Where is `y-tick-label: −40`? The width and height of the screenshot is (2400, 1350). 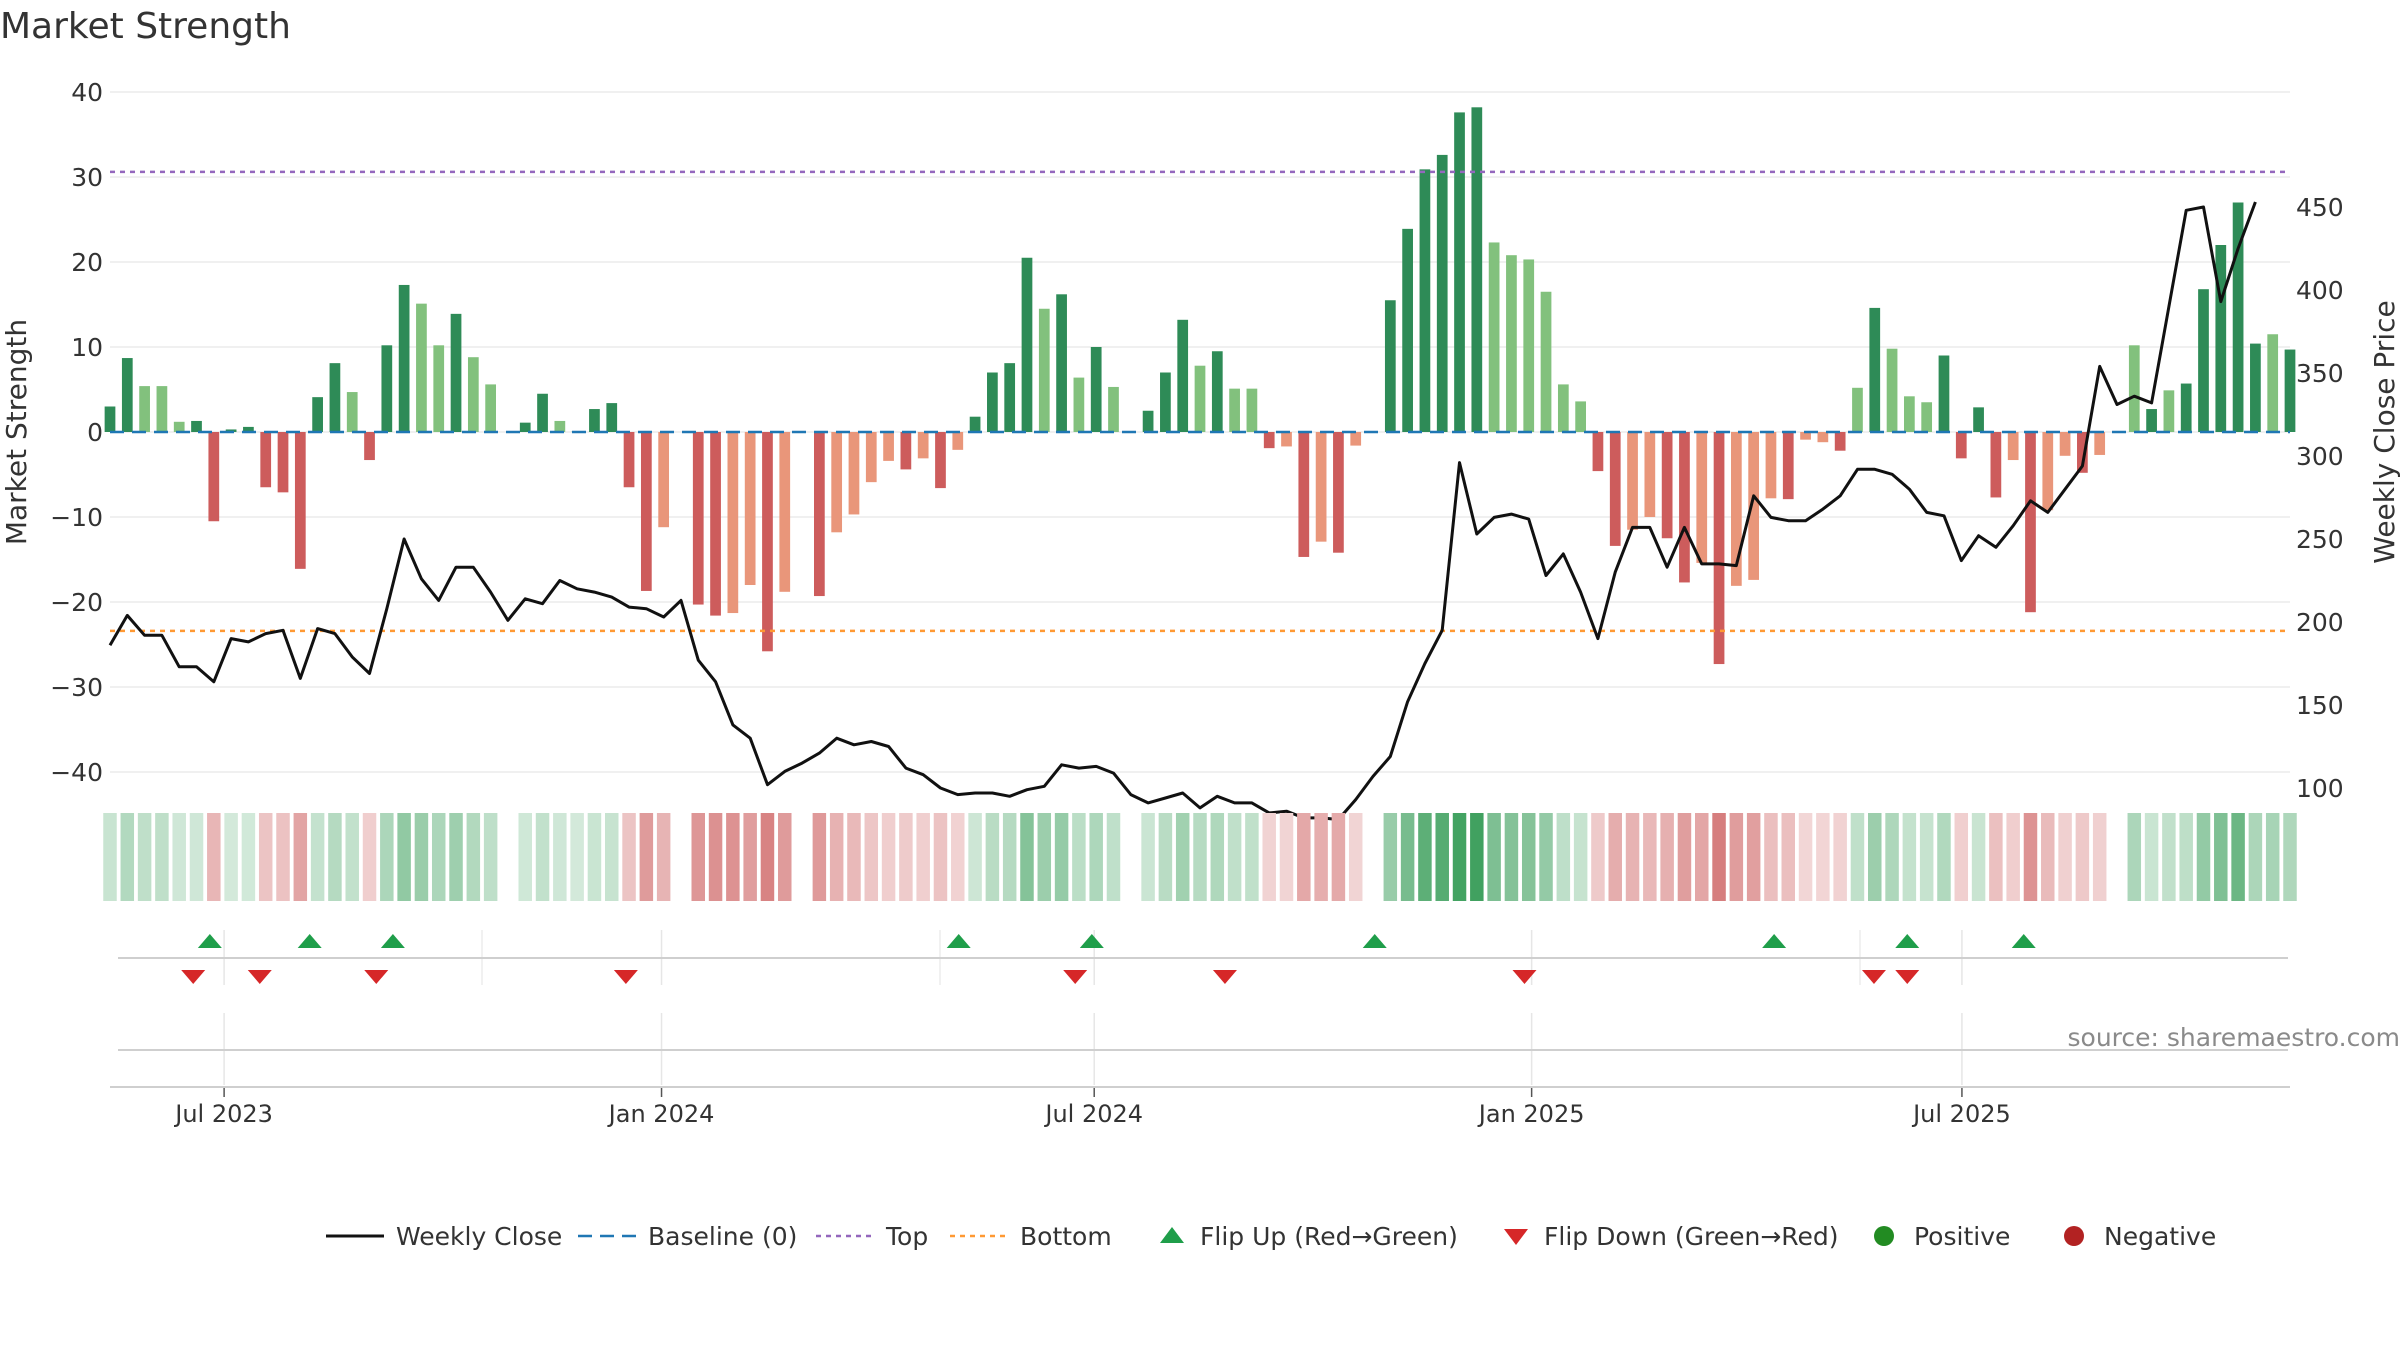
y-tick-label: −40 is located at coordinates (76, 772).